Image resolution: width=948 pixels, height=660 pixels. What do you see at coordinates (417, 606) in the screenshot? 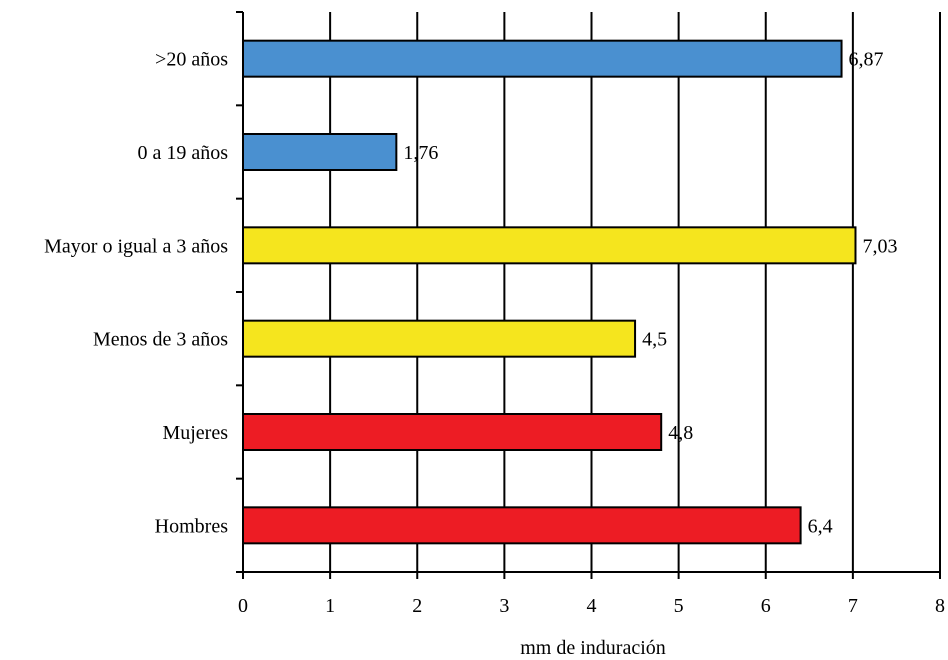
I see `x-tick-label-2: 2` at bounding box center [417, 606].